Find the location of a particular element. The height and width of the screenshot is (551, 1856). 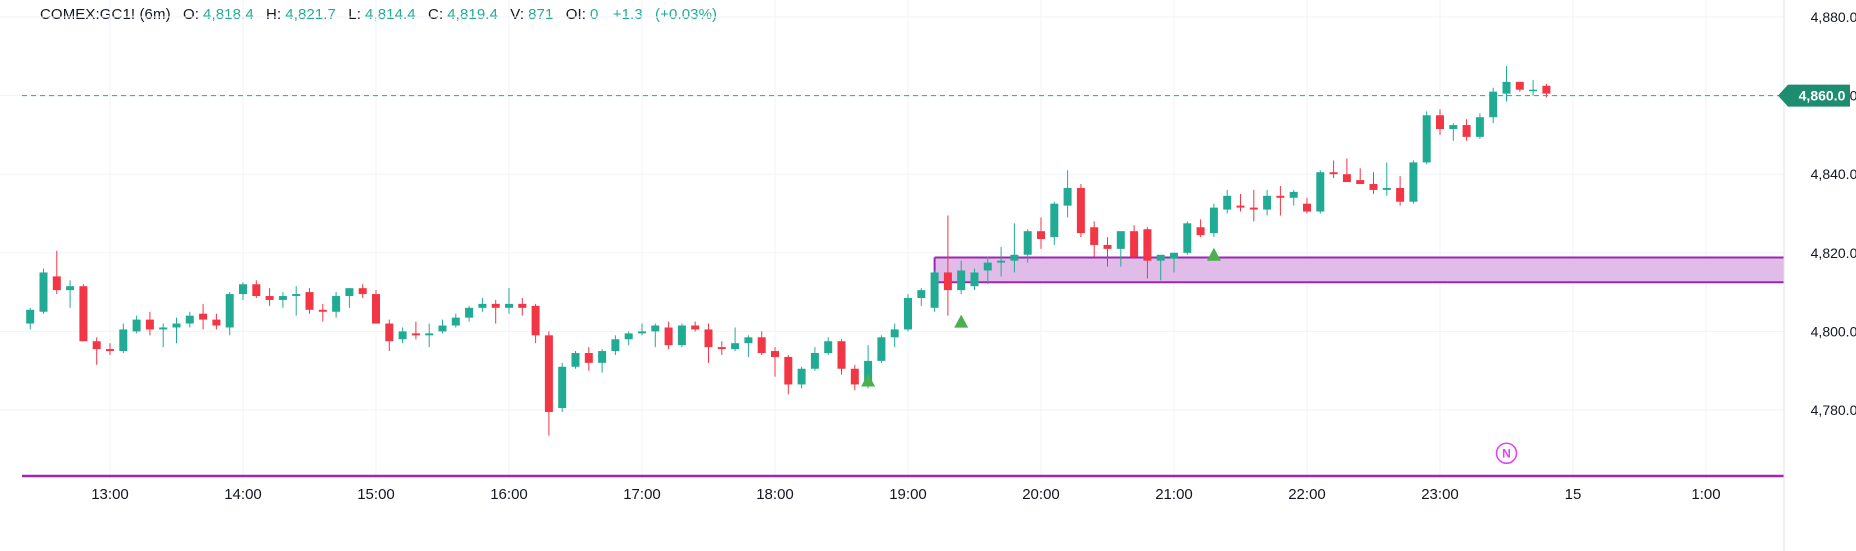

time-tick-label: 15 is located at coordinates (1573, 494).